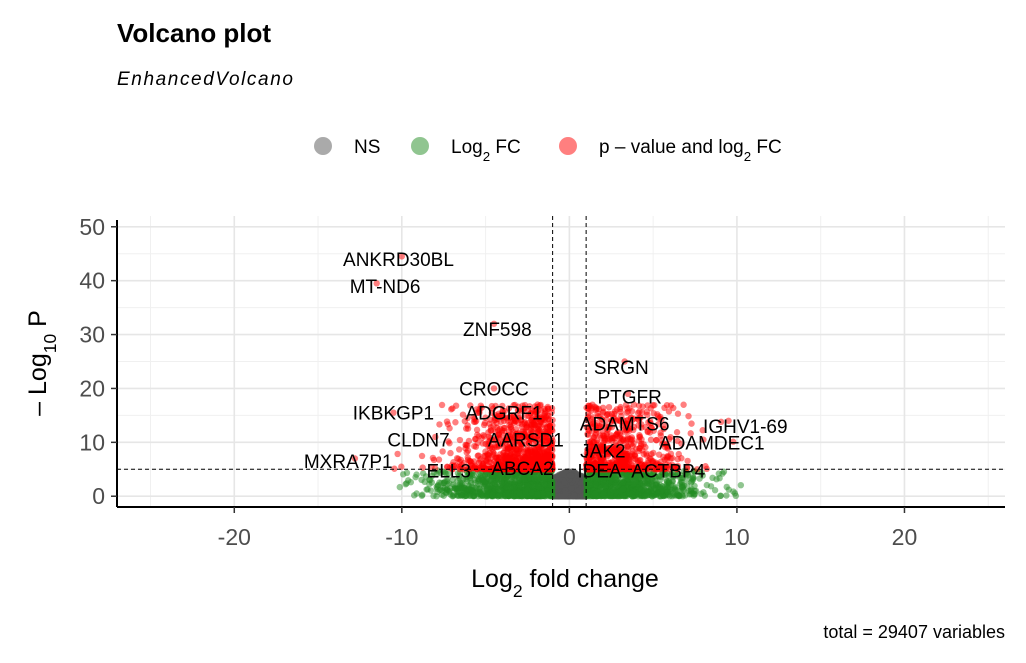 The image size is (1026, 663). What do you see at coordinates (668, 471) in the screenshot?
I see `gene-label: ACTBP4` at bounding box center [668, 471].